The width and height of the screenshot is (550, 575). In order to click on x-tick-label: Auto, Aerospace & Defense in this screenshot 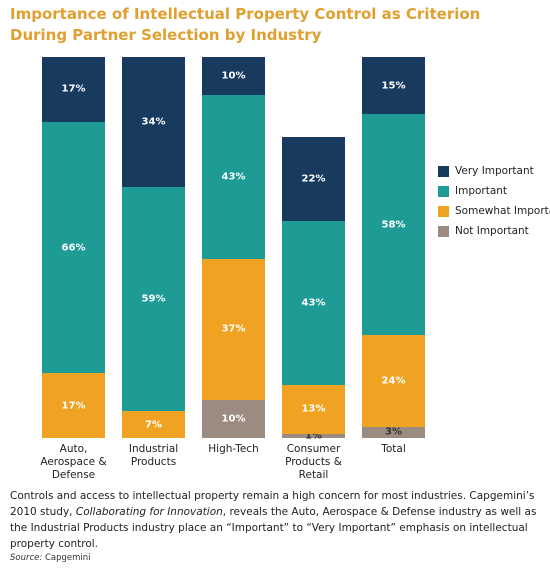, I will do `click(73, 462)`.